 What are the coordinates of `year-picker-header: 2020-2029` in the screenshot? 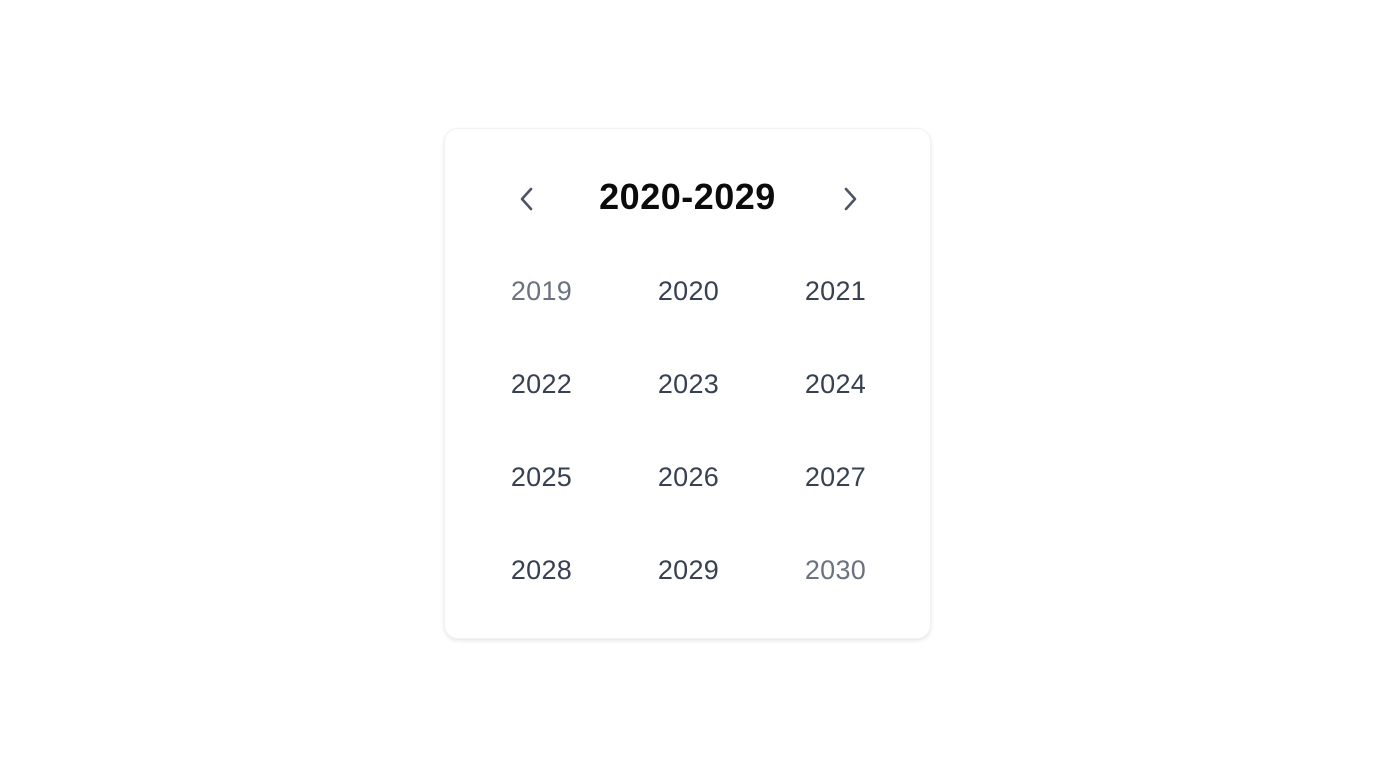 It's located at (687, 199).